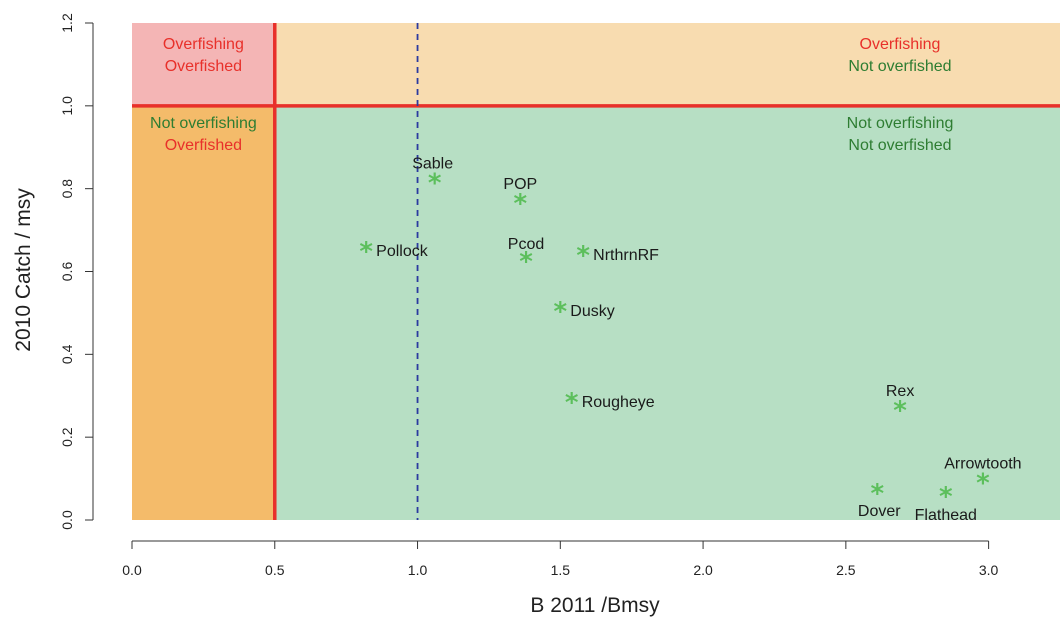  I want to click on data-point-label: Pollock, so click(402, 251).